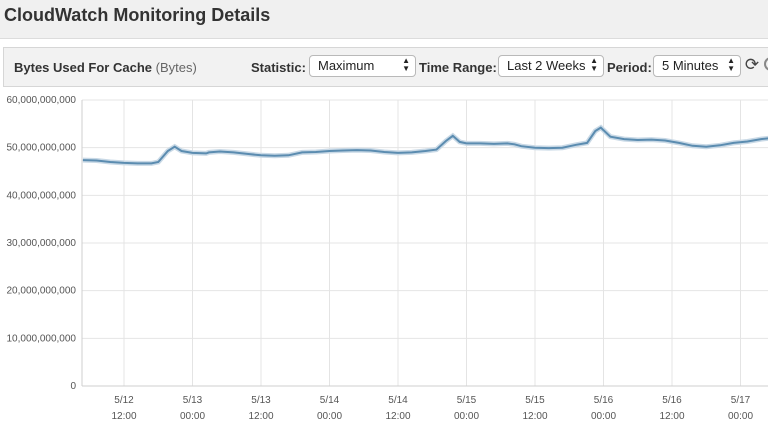  I want to click on period-value: 5 Minutes, so click(690, 65).